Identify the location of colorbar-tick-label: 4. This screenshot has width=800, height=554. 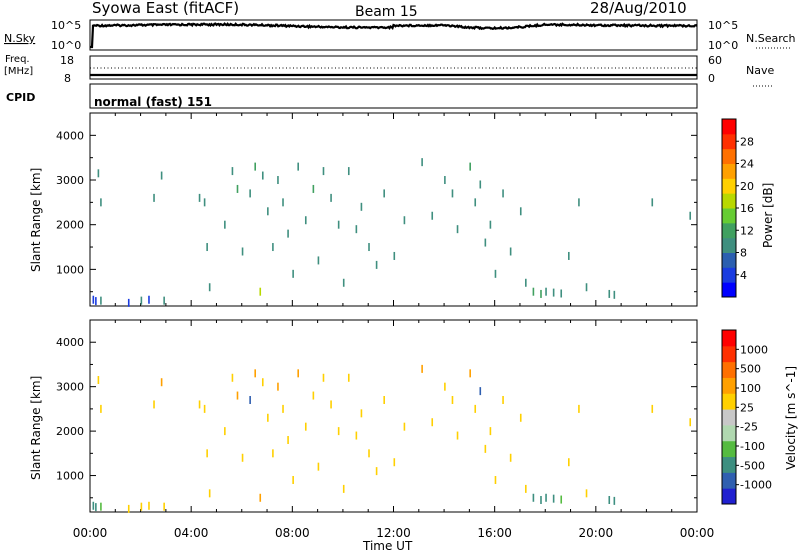
(743, 275).